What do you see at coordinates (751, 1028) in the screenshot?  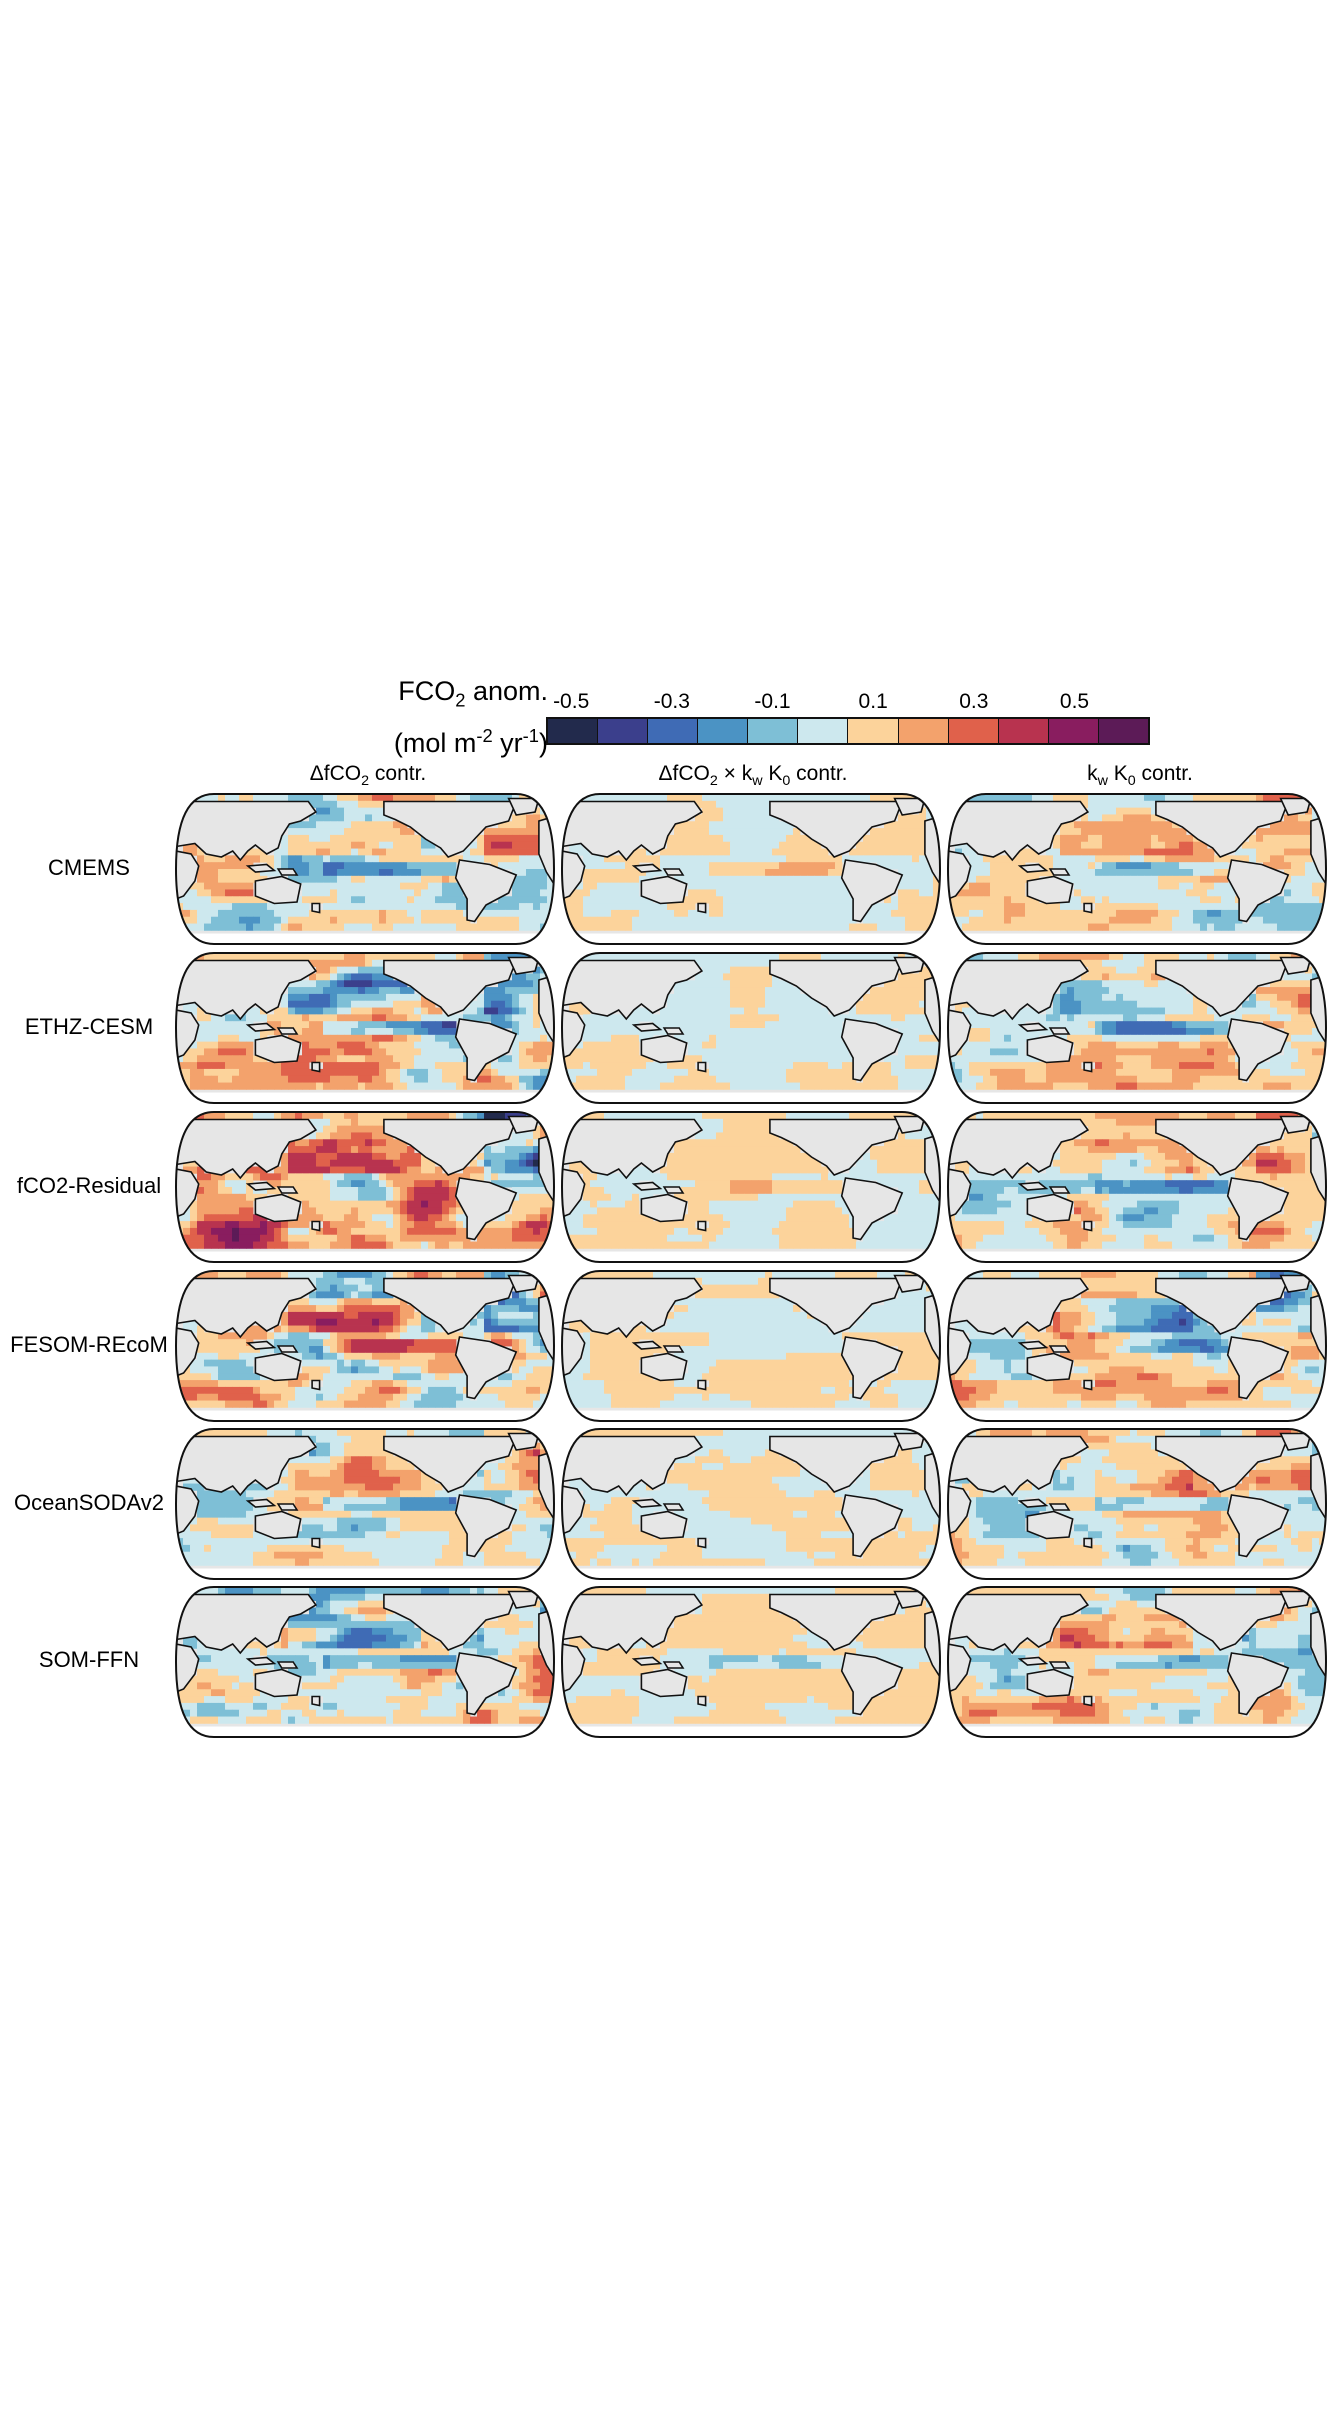 I see `map-field` at bounding box center [751, 1028].